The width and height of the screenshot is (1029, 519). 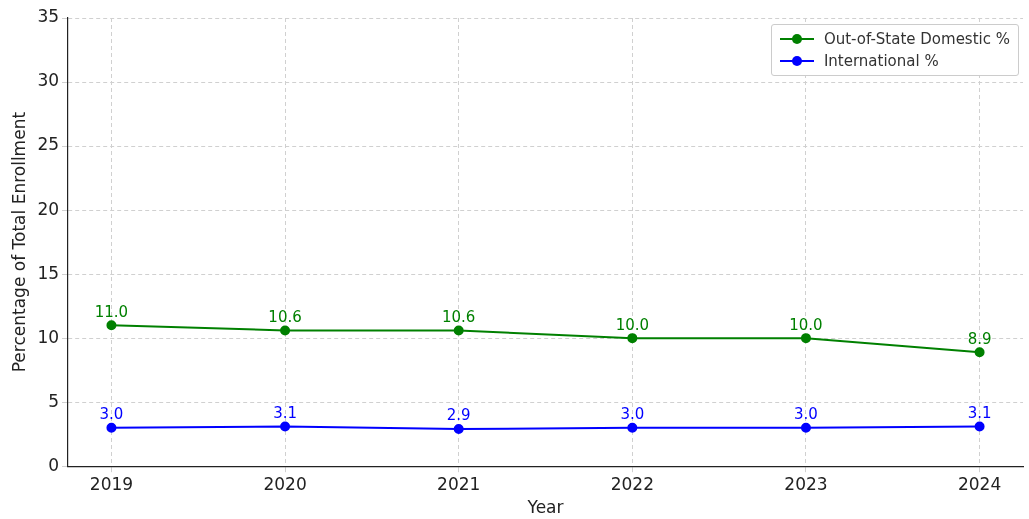 I want to click on y-tick-label: 25, so click(x=48, y=144).